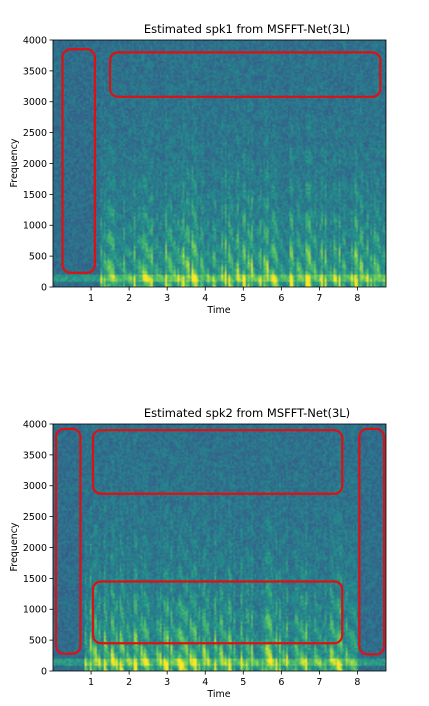 The height and width of the screenshot is (706, 429). I want to click on chart-title: Estimated spk2 from MSFFT-Net(3L), so click(247, 413).